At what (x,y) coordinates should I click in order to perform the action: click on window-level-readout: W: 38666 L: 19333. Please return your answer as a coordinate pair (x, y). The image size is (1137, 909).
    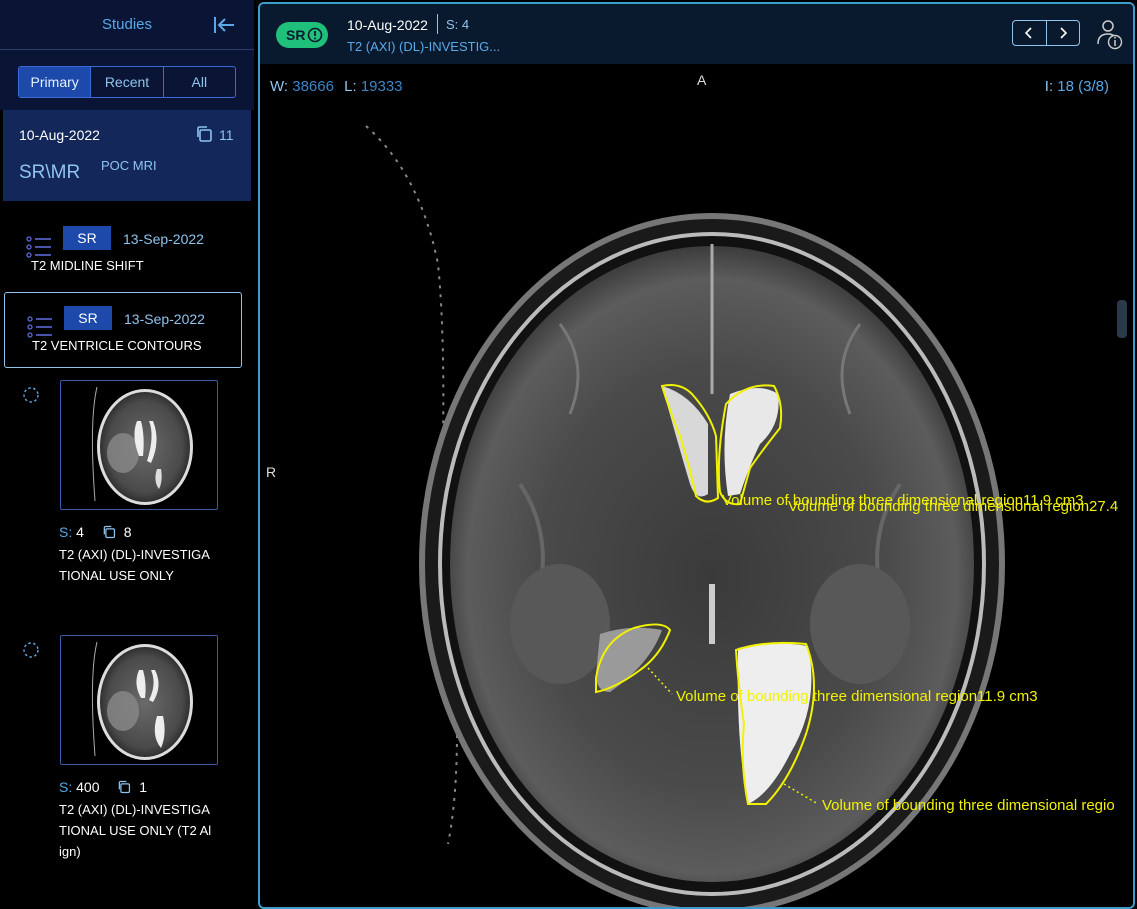
    Looking at the image, I should click on (336, 86).